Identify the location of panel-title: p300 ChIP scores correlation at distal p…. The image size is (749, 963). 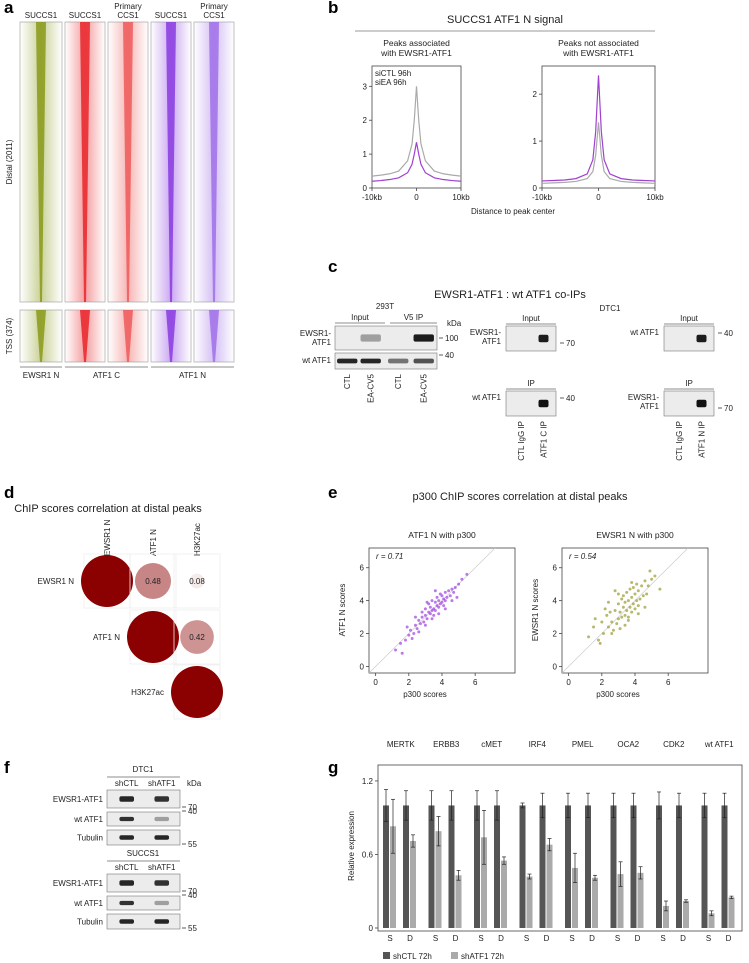
(520, 497).